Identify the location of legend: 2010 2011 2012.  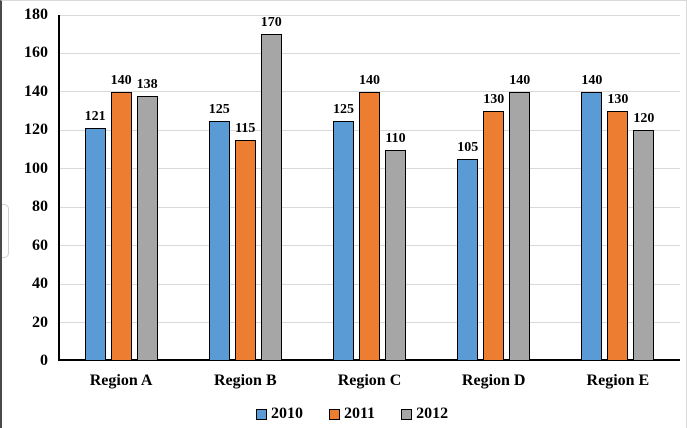
(352, 414).